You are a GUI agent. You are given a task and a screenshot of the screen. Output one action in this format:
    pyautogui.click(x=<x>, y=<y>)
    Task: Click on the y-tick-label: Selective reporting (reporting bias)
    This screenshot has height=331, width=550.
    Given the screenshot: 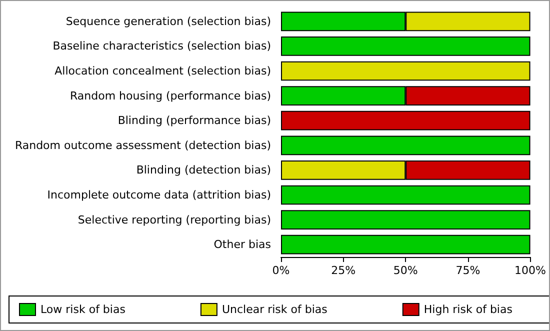 What is the action you would take?
    pyautogui.click(x=174, y=219)
    